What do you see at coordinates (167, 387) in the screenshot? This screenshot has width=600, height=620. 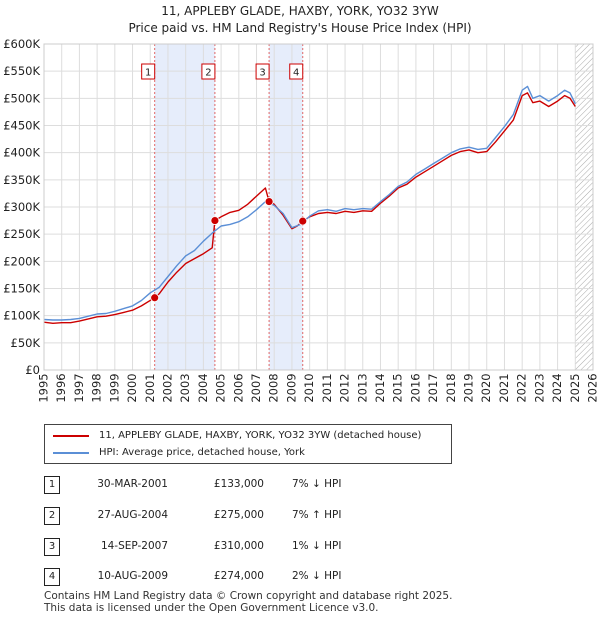 I see `x-tick-label: 2002` at bounding box center [167, 387].